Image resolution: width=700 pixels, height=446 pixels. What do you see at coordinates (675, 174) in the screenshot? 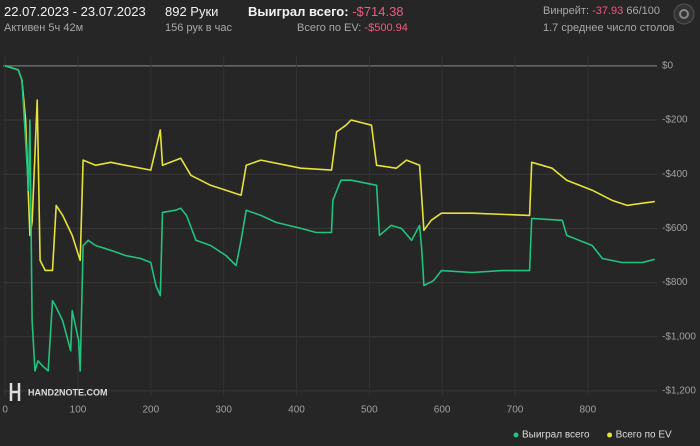
I see `y-tick-label: -$400` at bounding box center [675, 174].